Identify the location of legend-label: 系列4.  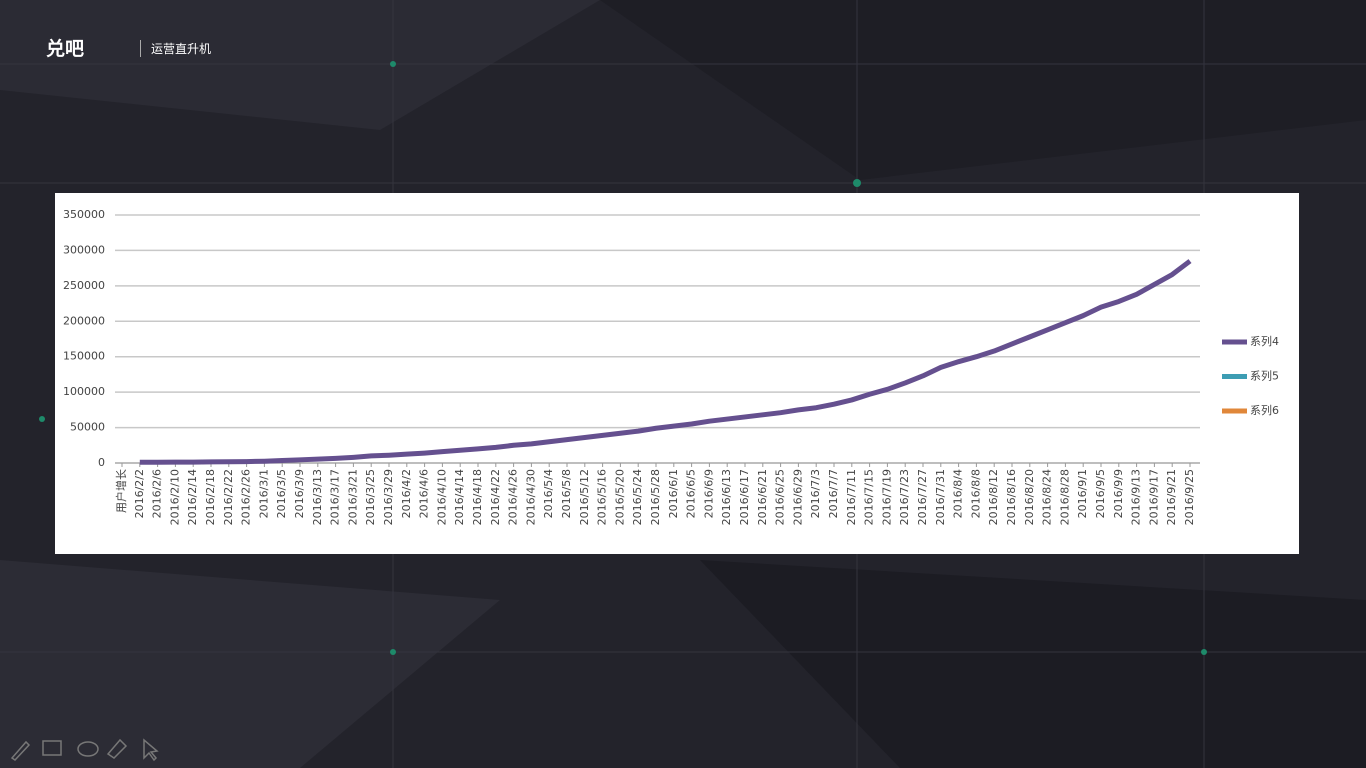
(1264, 341).